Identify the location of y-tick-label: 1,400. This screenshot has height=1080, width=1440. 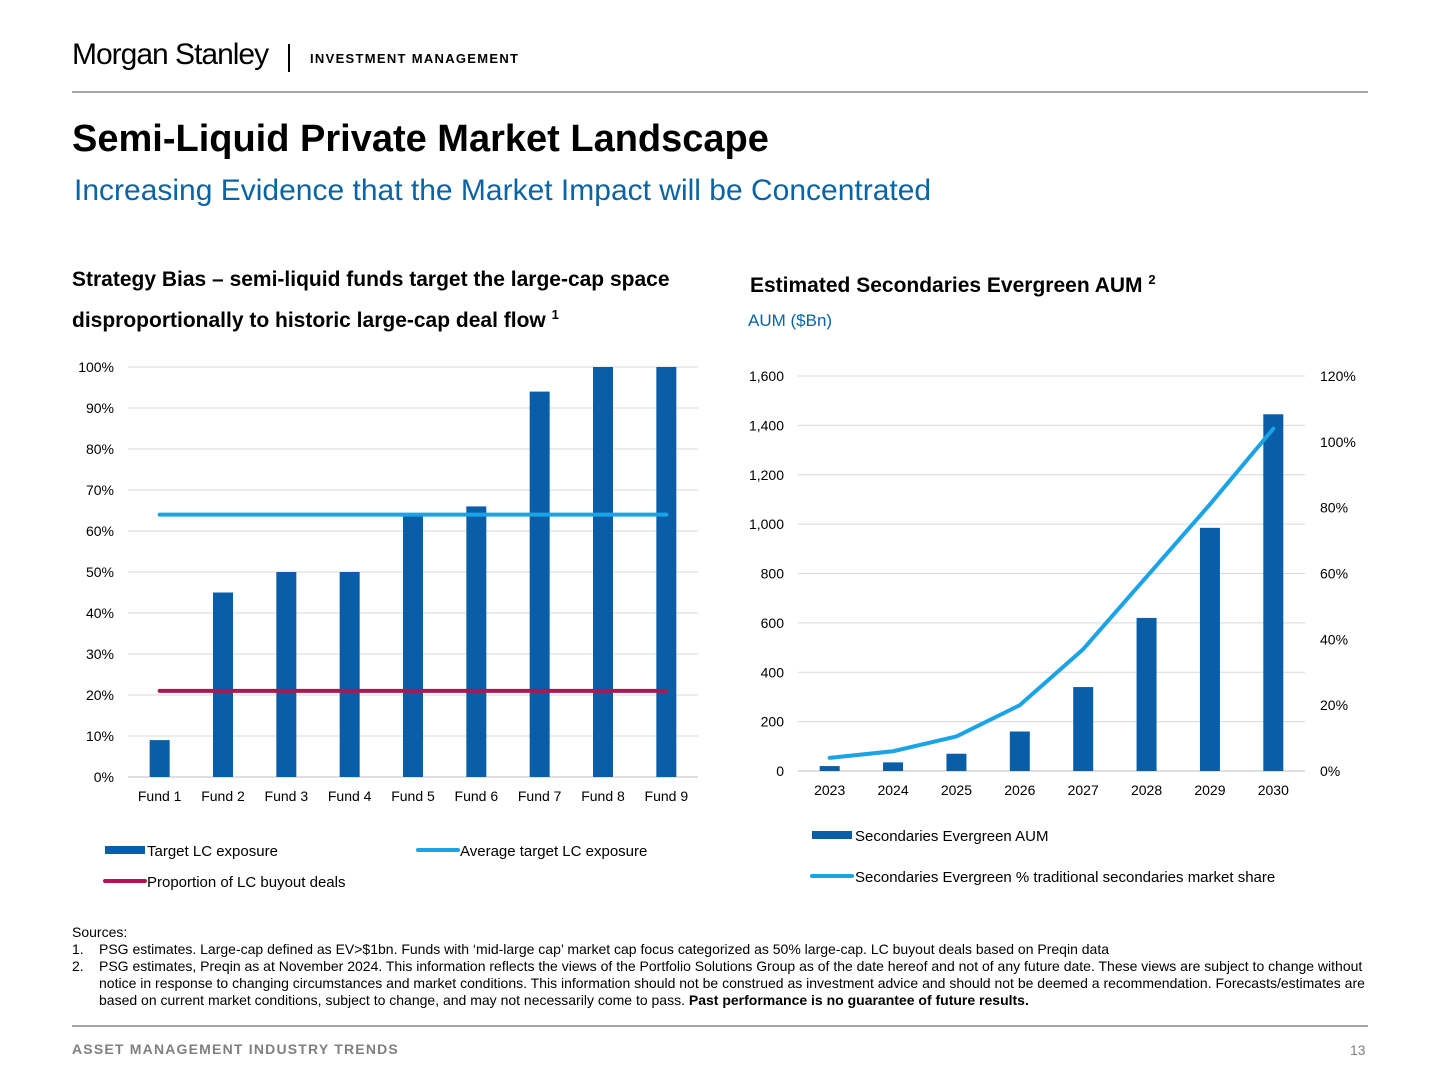
(766, 425).